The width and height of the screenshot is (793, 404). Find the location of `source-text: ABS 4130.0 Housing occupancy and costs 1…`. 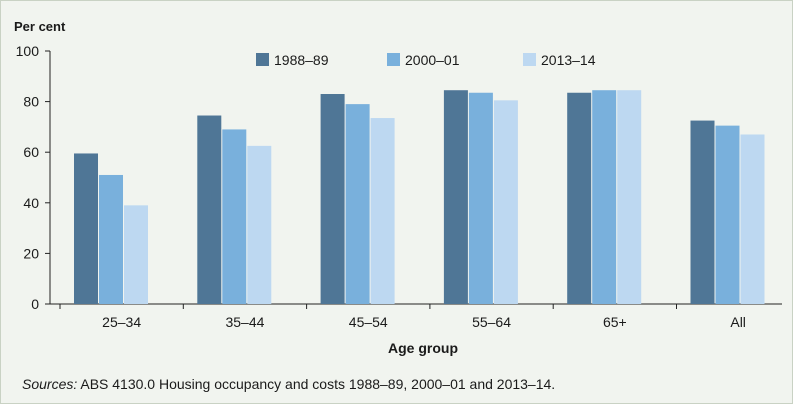

source-text: ABS 4130.0 Housing occupancy and costs 1… is located at coordinates (316, 384).